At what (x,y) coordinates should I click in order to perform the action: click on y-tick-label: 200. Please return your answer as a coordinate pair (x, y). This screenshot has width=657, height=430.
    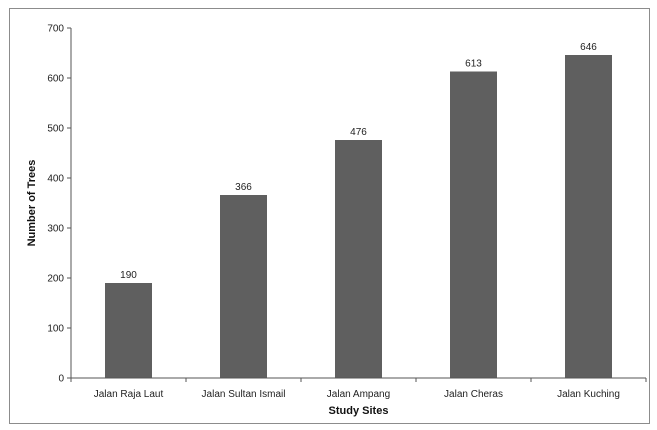
    Looking at the image, I should click on (55, 279).